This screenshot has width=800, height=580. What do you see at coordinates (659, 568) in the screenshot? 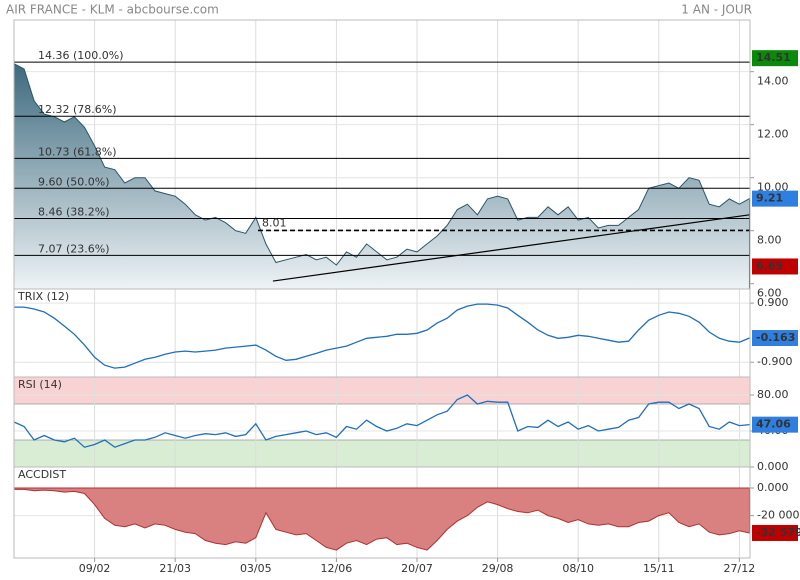
I see `x-tick-label: 15/11` at bounding box center [659, 568].